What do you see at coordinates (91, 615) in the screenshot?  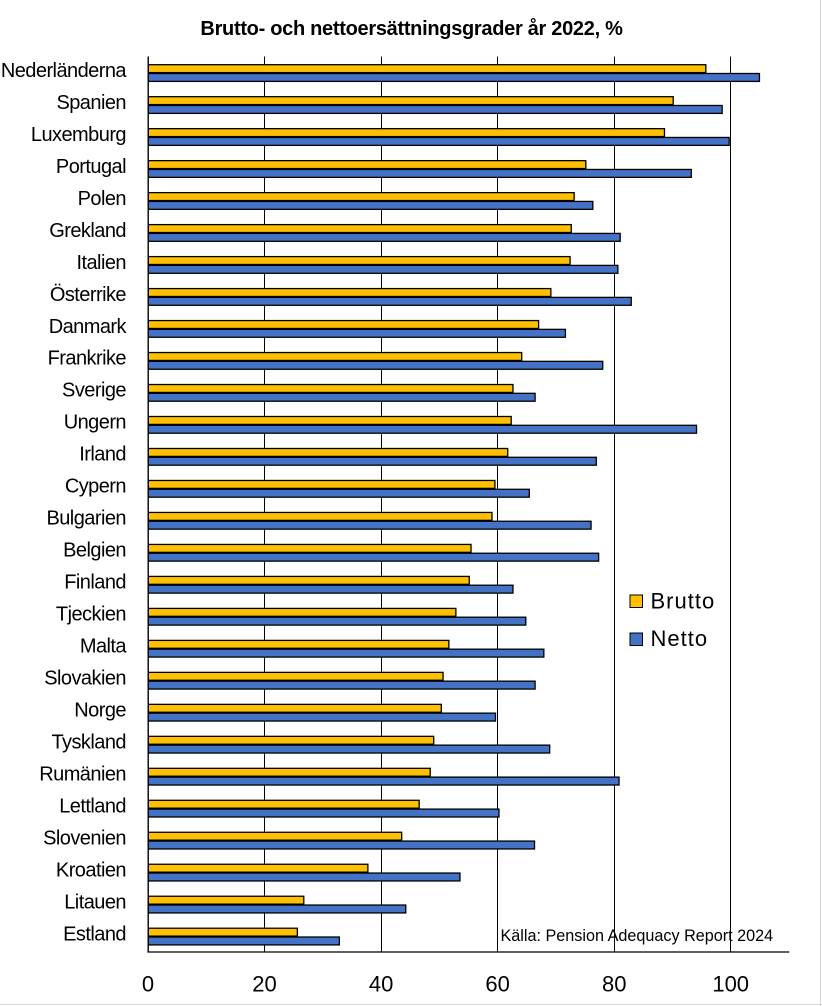 I see `svg-text: Tjeckien` at bounding box center [91, 615].